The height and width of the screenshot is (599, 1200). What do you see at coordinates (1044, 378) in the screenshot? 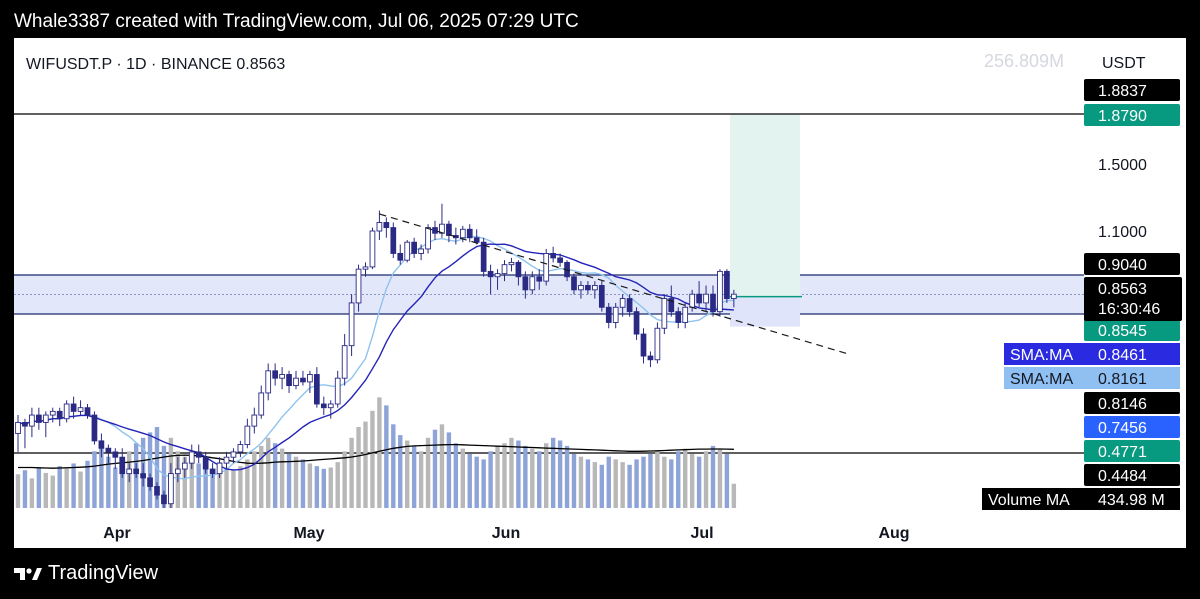
I see `indicator-name-bg` at bounding box center [1044, 378].